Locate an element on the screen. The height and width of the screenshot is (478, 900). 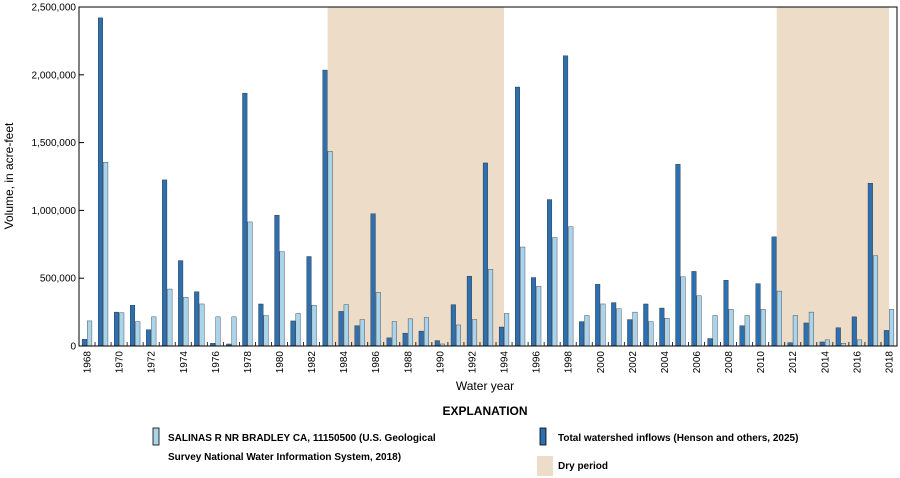
bar-inflows-1971 is located at coordinates (133, 326).